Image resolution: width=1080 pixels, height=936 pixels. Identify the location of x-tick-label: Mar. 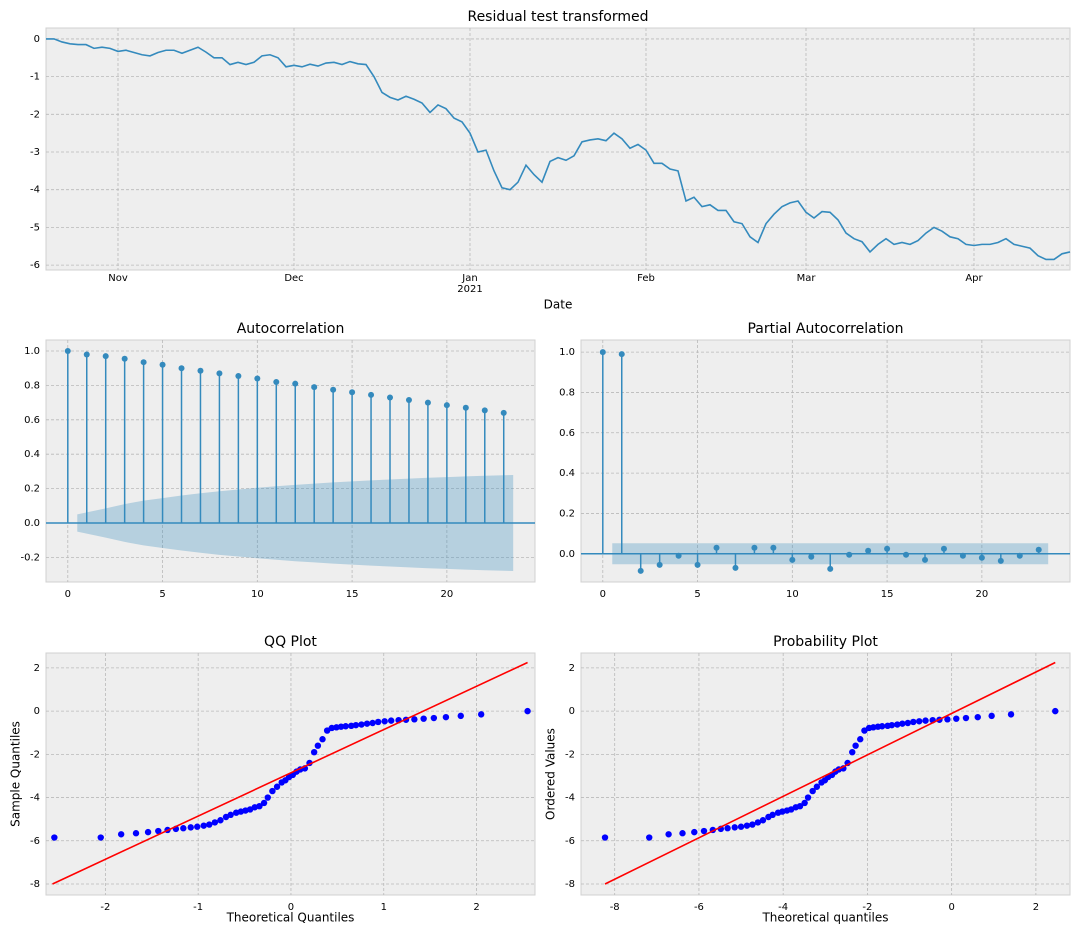
(806, 278).